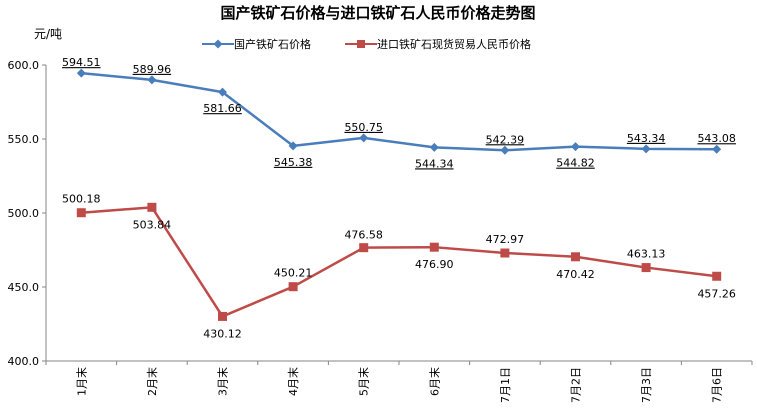 This screenshot has width=757, height=417. What do you see at coordinates (505, 139) in the screenshot?
I see `data-label: 542.39` at bounding box center [505, 139].